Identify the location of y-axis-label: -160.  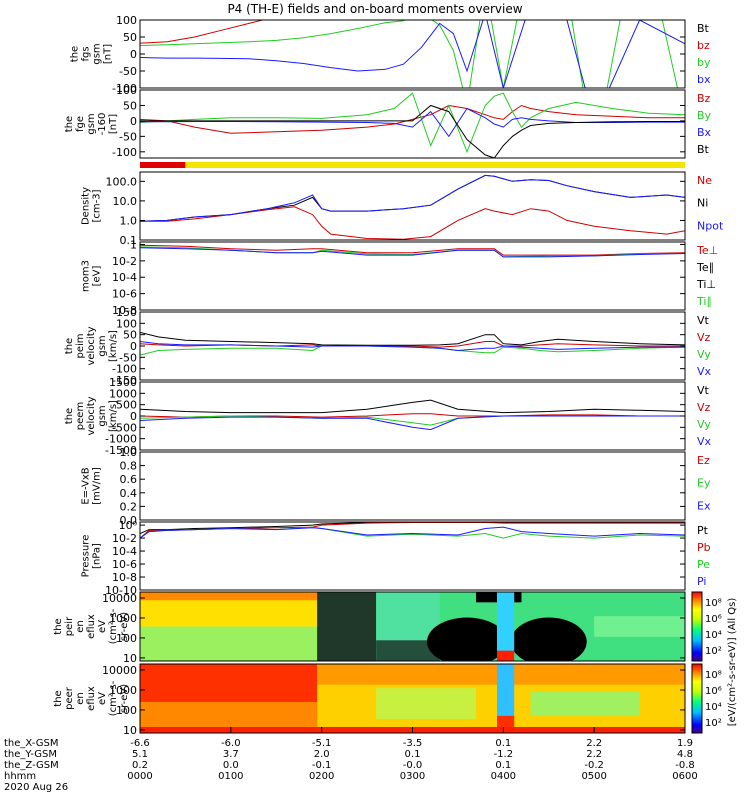
(102, 124).